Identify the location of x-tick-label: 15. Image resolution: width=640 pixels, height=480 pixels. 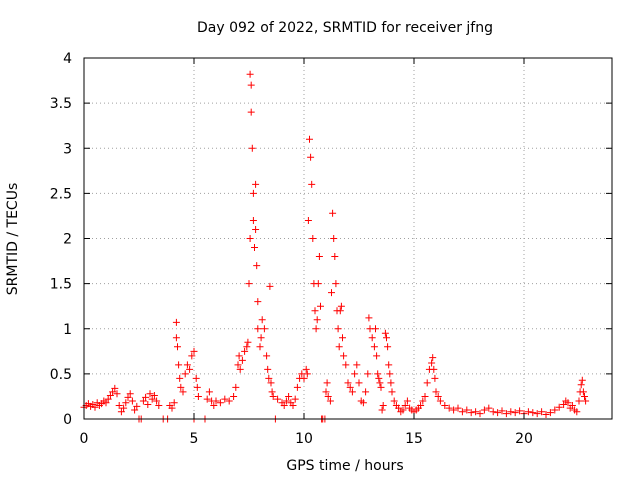
(414, 439).